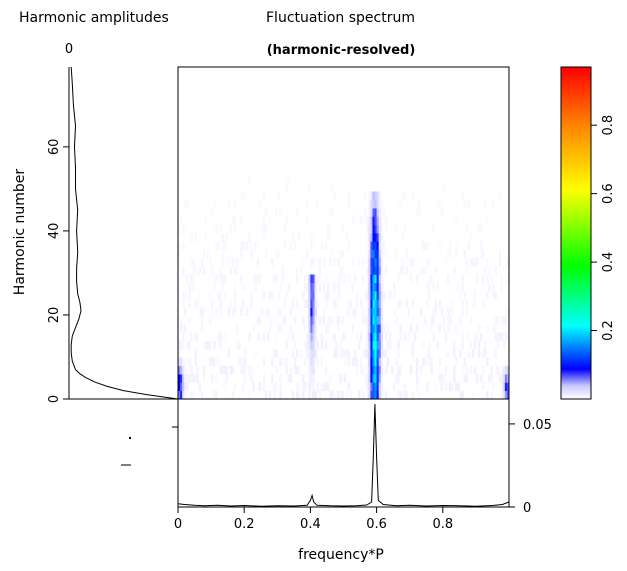 The height and width of the screenshot is (571, 627). What do you see at coordinates (341, 50) in the screenshot?
I see `spectrum-subtitle: (harmonic-resolved)` at bounding box center [341, 50].